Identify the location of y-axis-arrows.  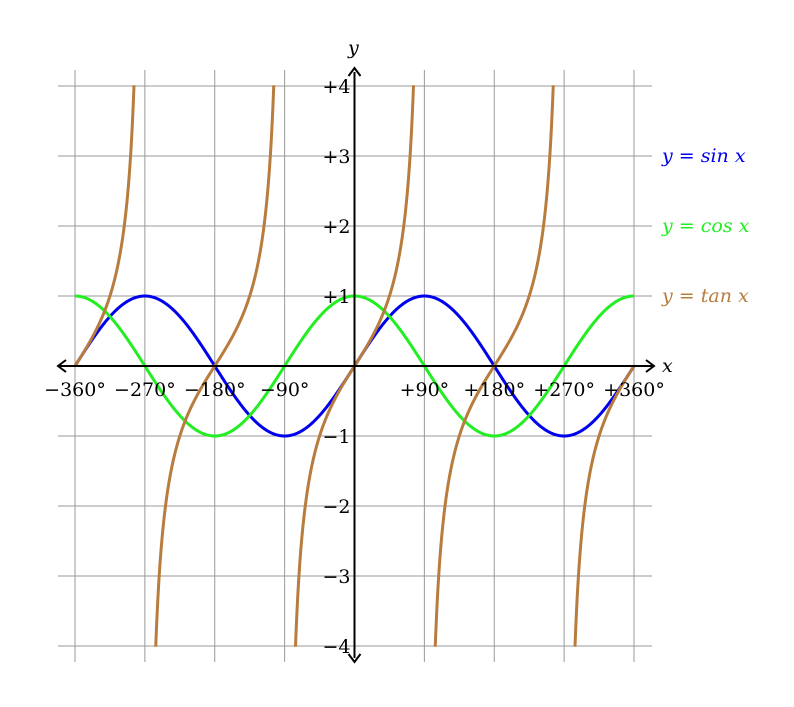
(354, 365).